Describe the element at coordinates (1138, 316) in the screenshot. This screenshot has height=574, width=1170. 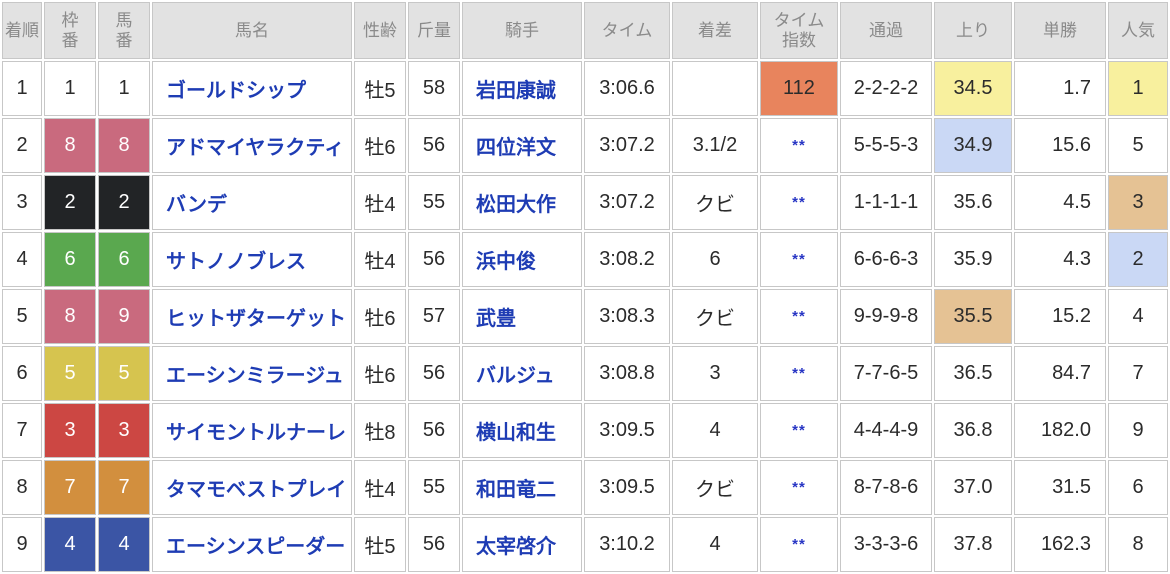
I see `popularity-cell: 4` at that location.